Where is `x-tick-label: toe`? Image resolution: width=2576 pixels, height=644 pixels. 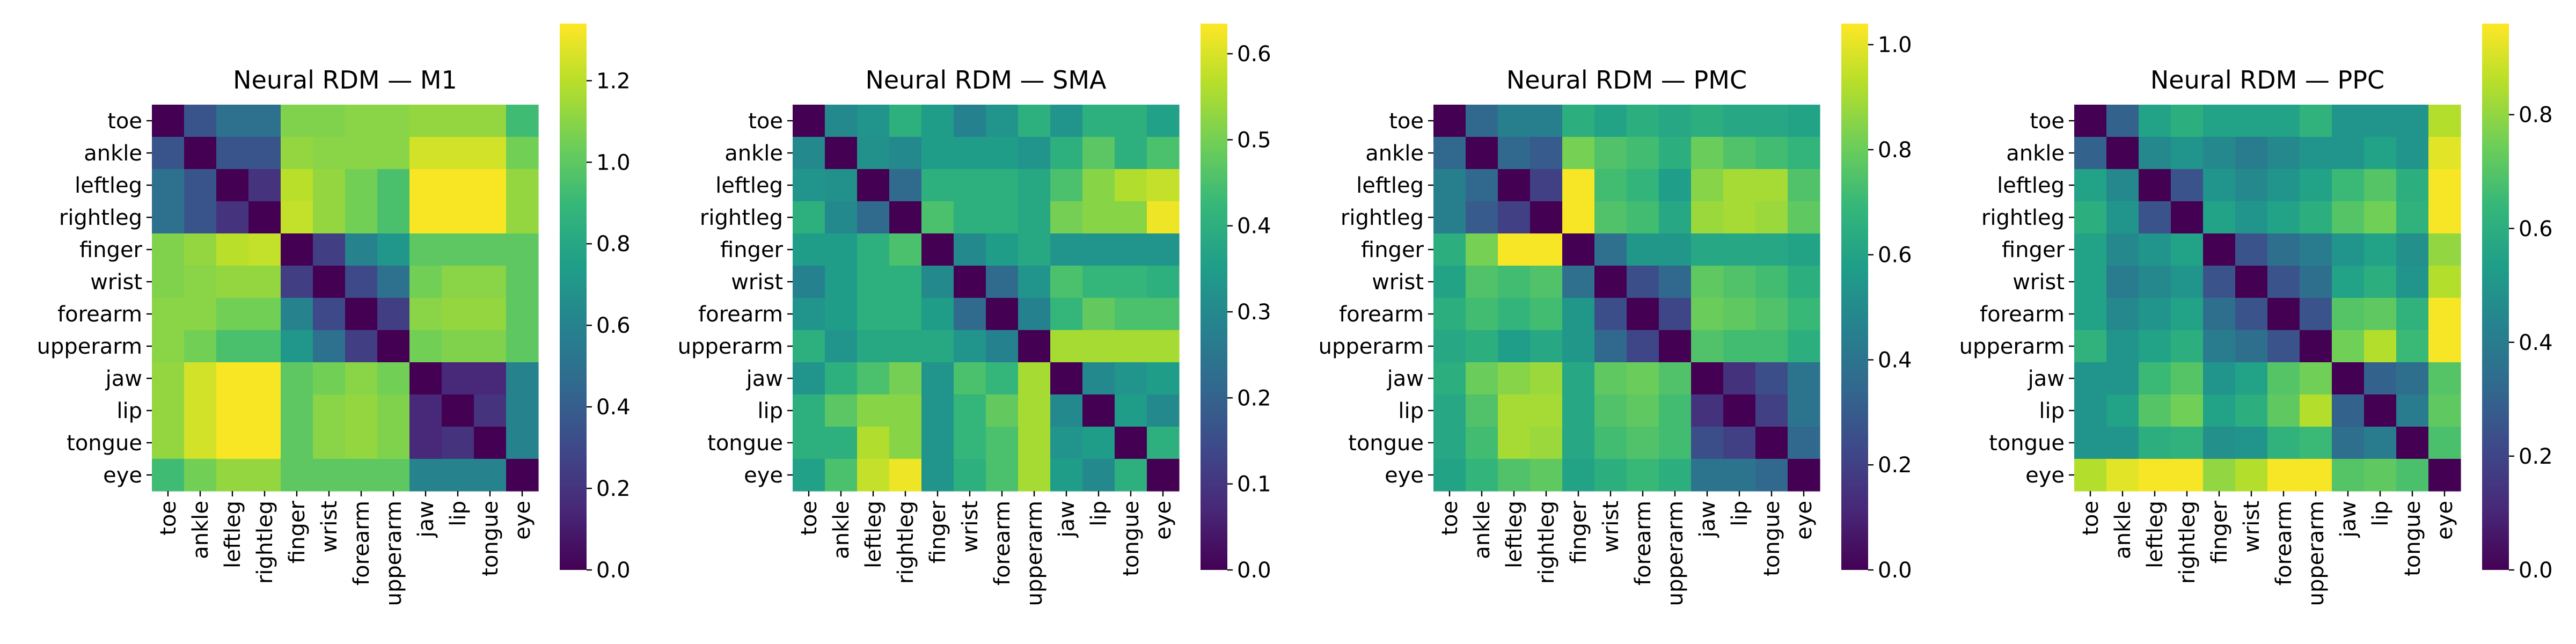
x-tick-label: toe is located at coordinates (809, 518).